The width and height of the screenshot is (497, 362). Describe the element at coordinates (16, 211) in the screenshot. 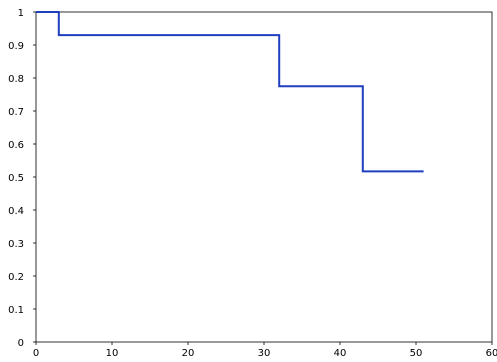

I see `y-tick-label: 0.4` at that location.